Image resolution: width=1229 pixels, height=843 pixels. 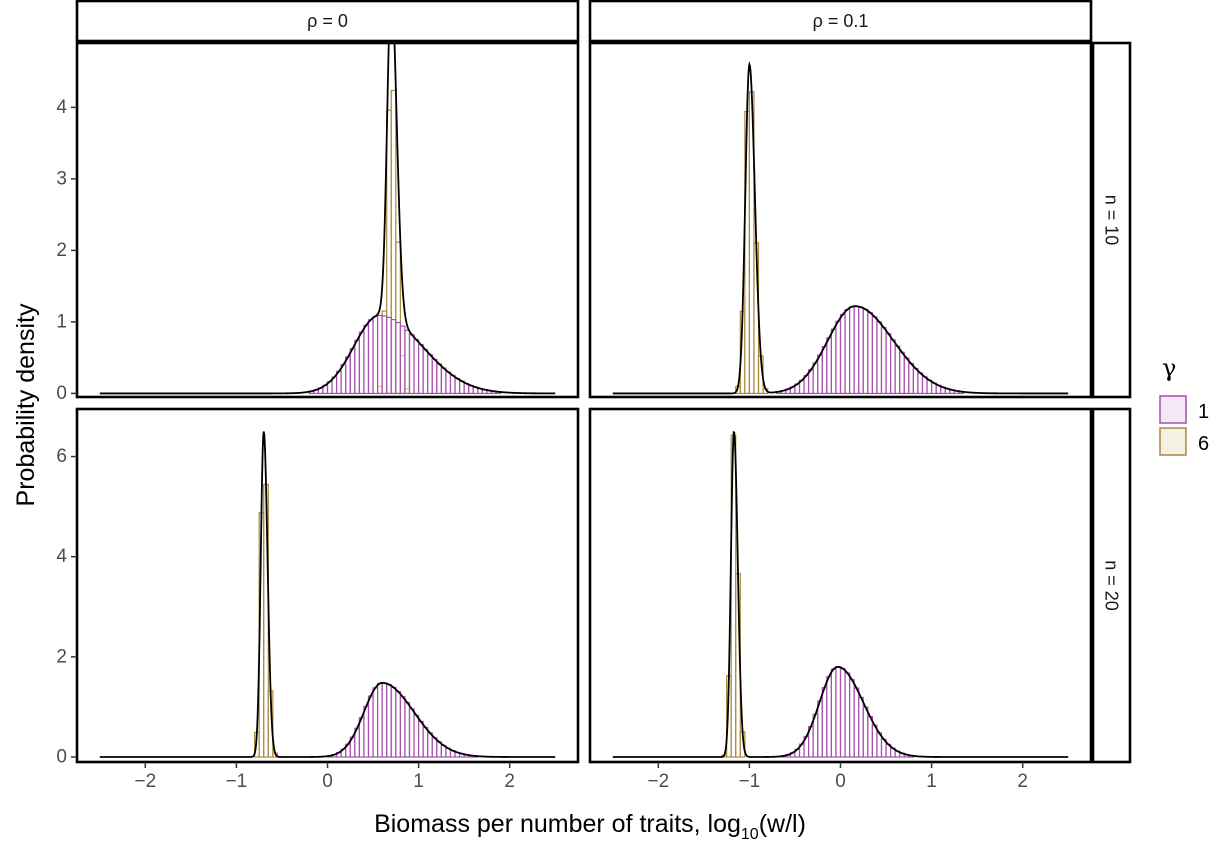 I want to click on x-tick-label: −1, so click(x=237, y=781).